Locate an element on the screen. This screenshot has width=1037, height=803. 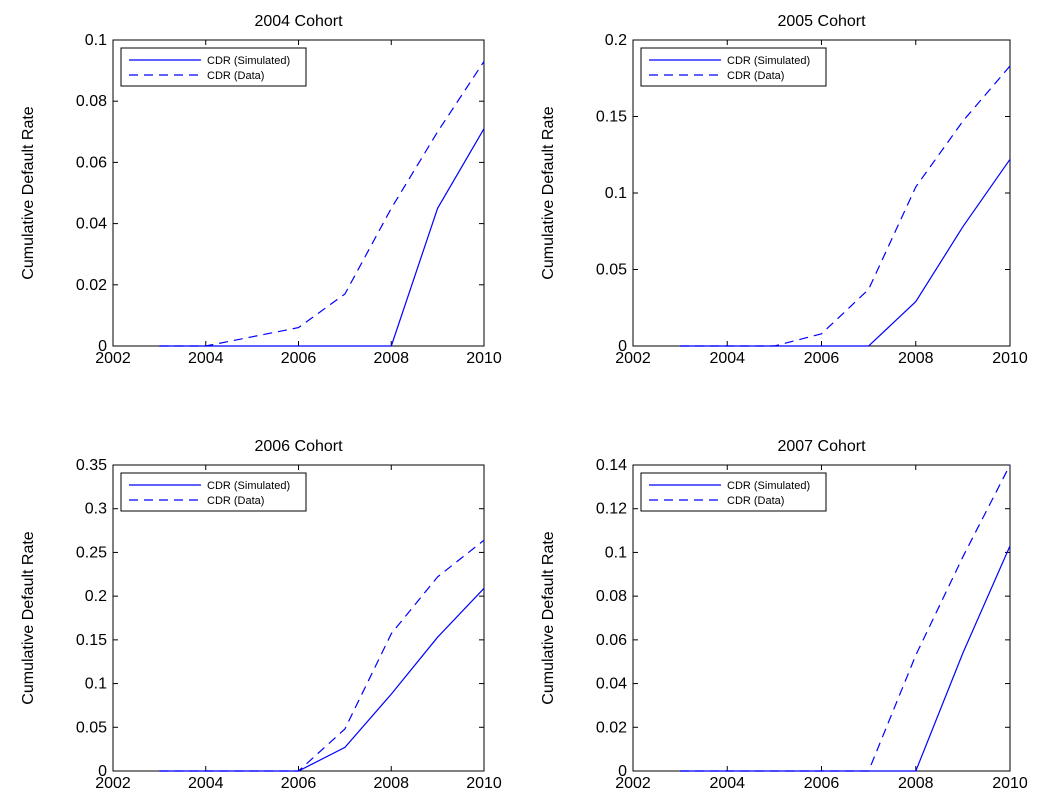
chart-title: 2006 Cohort is located at coordinates (298, 446).